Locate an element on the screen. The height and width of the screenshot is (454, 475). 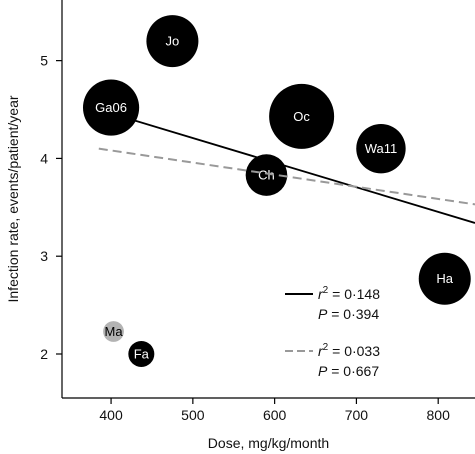
legend-r2: r2 = 0·148 is located at coordinates (349, 293).